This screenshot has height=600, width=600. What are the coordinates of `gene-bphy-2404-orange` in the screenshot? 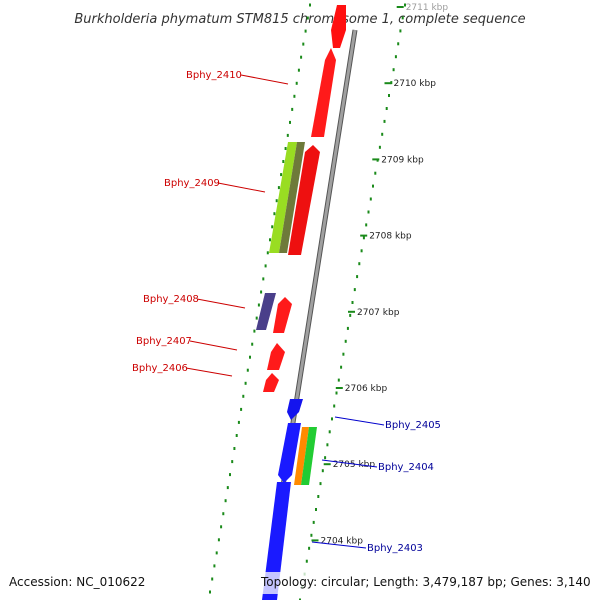 It's located at (301, 456).